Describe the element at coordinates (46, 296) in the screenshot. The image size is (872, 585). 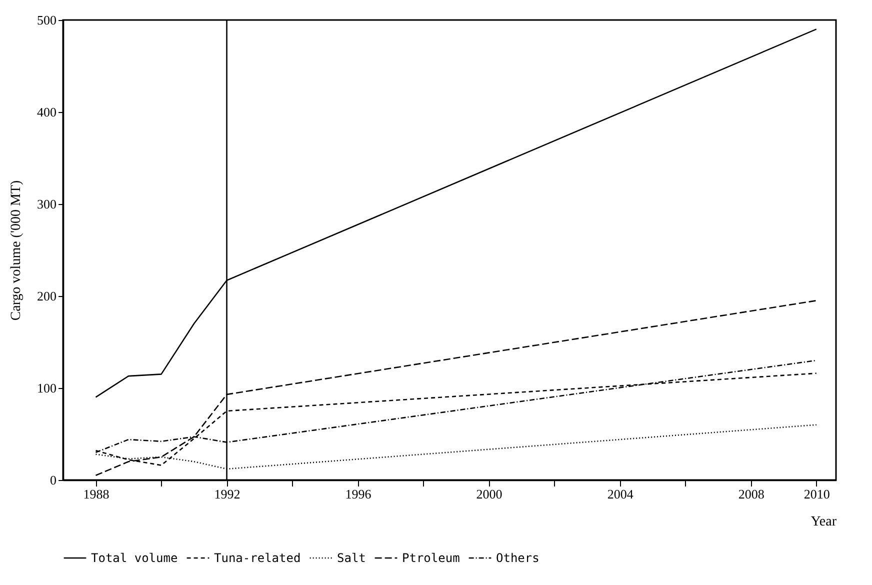
I see `y-tick-label: 200` at that location.